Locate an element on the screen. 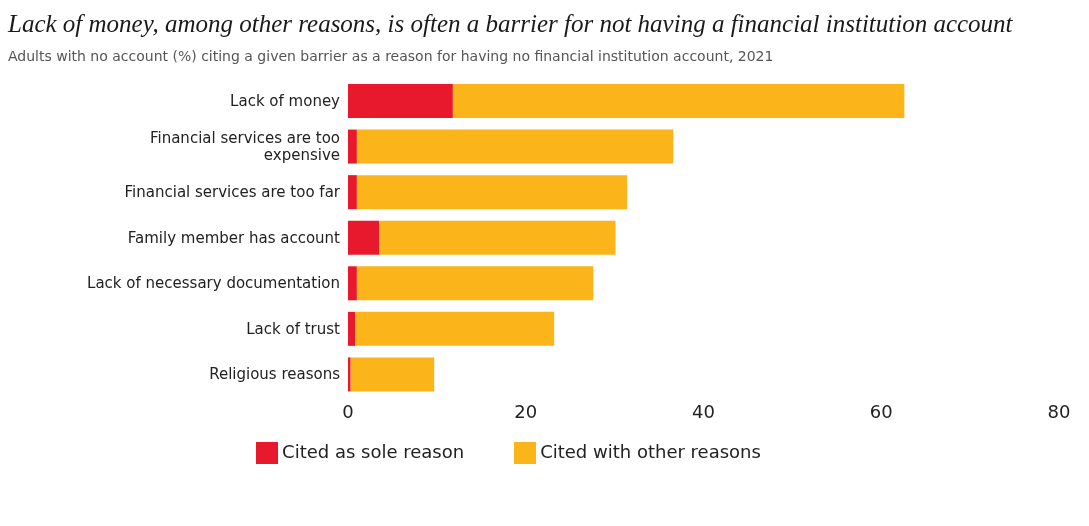  y-tick-label: Religious reasons is located at coordinates (275, 374).